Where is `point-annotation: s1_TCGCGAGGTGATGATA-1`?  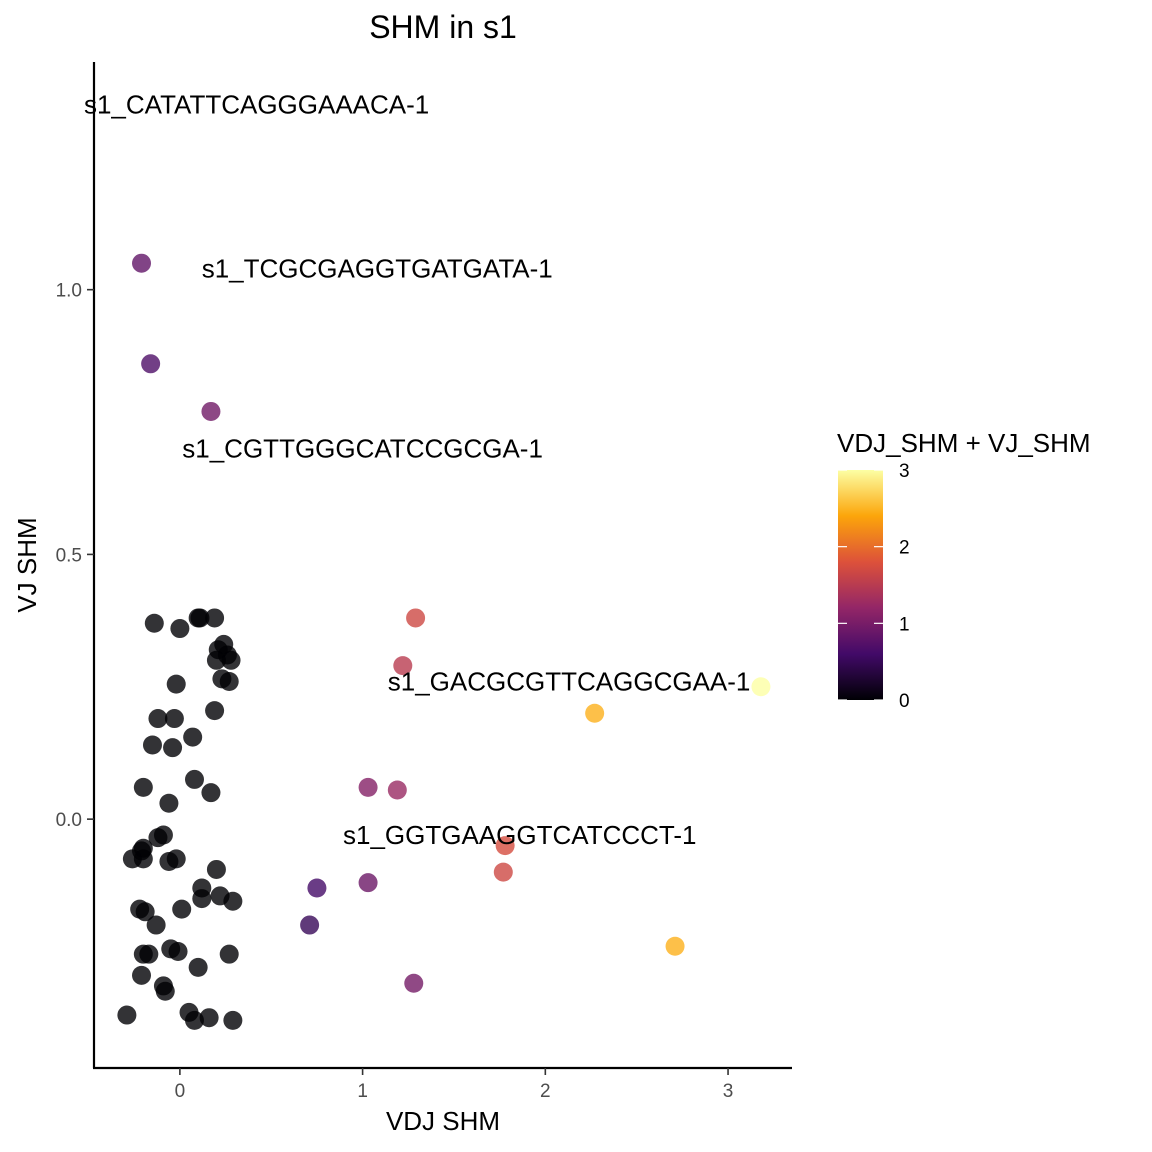
point-annotation: s1_TCGCGAGGTGATGATA-1 is located at coordinates (377, 268).